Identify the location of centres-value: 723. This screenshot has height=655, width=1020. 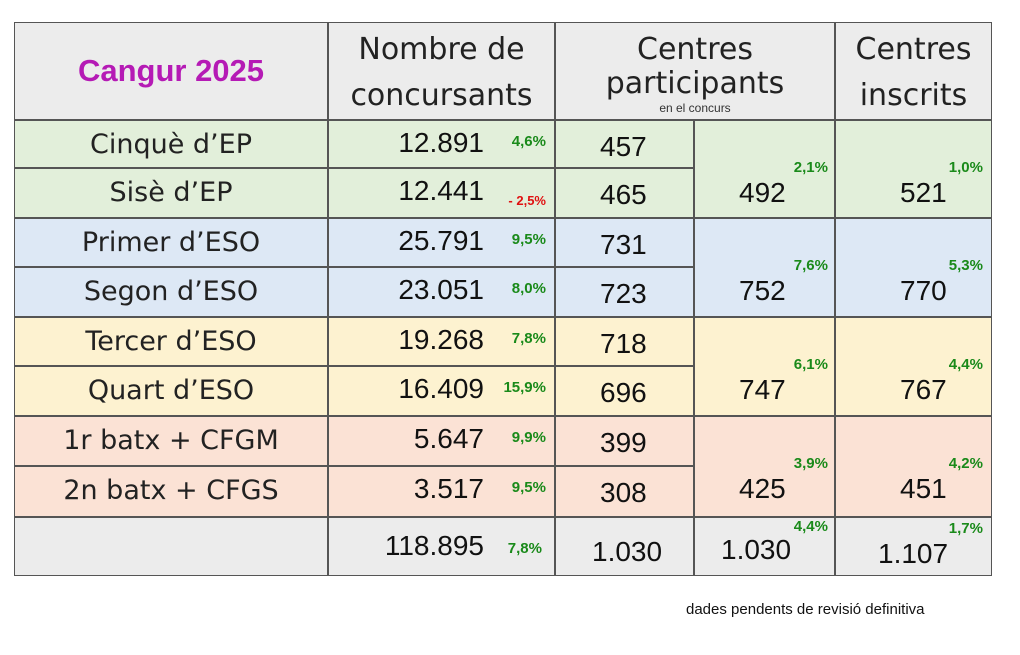
(623, 293).